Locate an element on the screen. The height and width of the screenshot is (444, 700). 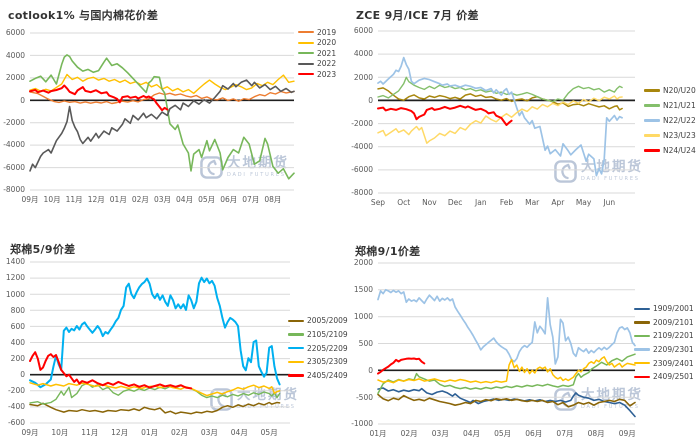
series-line-2405/2409 is located at coordinates (111, 370).